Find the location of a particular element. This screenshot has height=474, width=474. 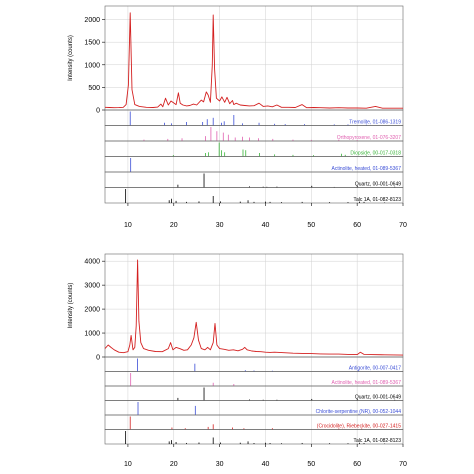

reference-pattern-4: Chlorite-serpentine (NR), 00-052-1044 is located at coordinates (254, 408).